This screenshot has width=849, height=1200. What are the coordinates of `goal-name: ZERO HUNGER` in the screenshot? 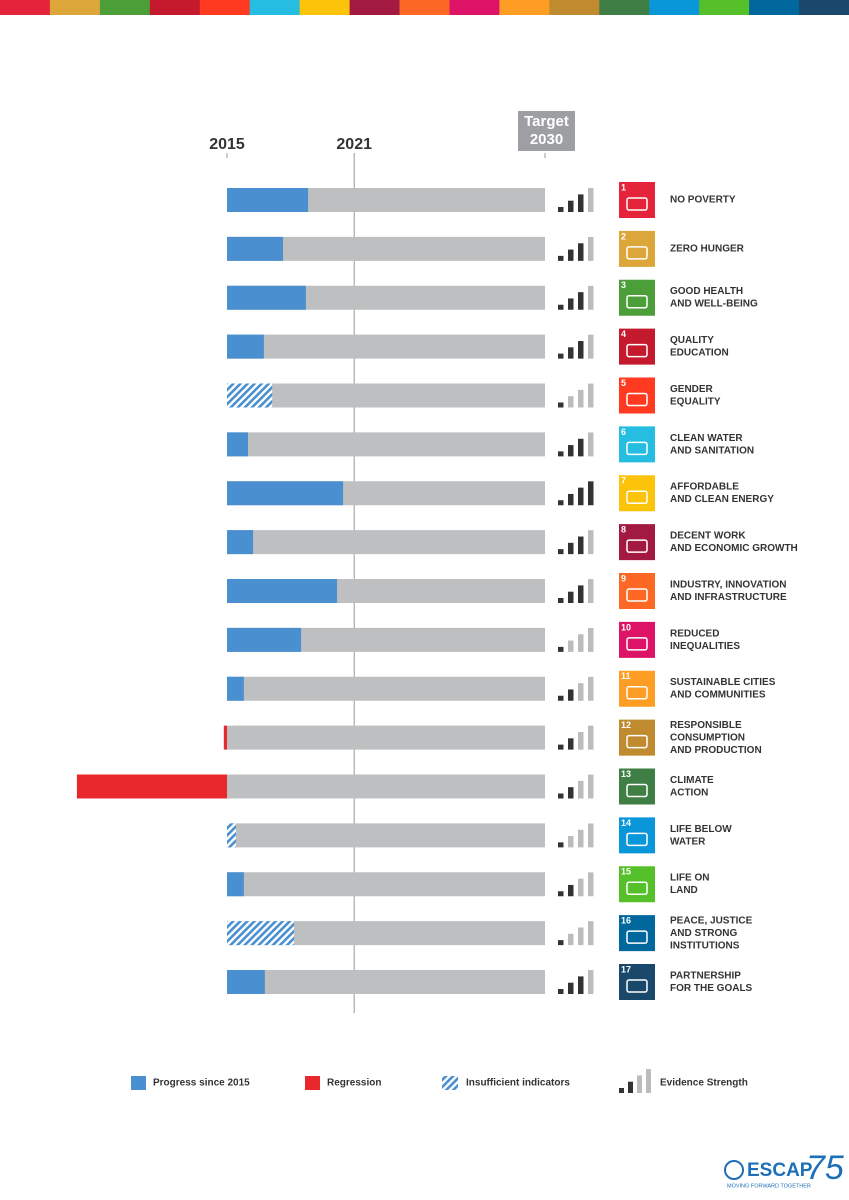 It's located at (707, 249).